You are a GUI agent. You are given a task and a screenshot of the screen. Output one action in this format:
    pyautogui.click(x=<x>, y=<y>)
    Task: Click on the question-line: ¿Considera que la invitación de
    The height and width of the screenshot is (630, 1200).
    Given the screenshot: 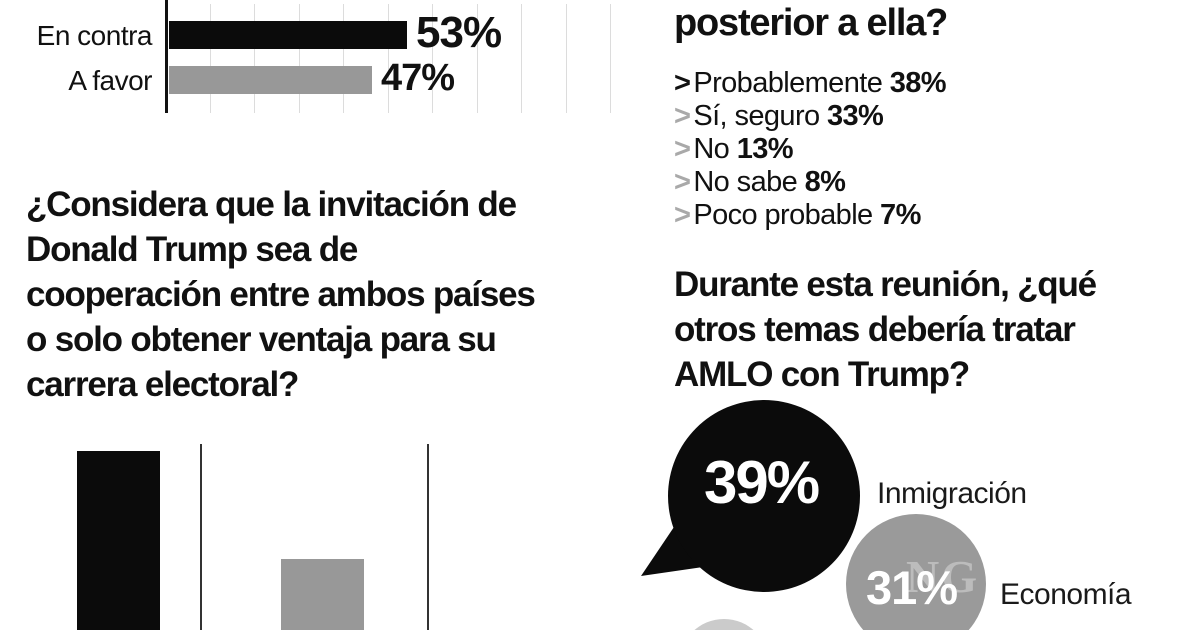 What is the action you would take?
    pyautogui.click(x=271, y=204)
    